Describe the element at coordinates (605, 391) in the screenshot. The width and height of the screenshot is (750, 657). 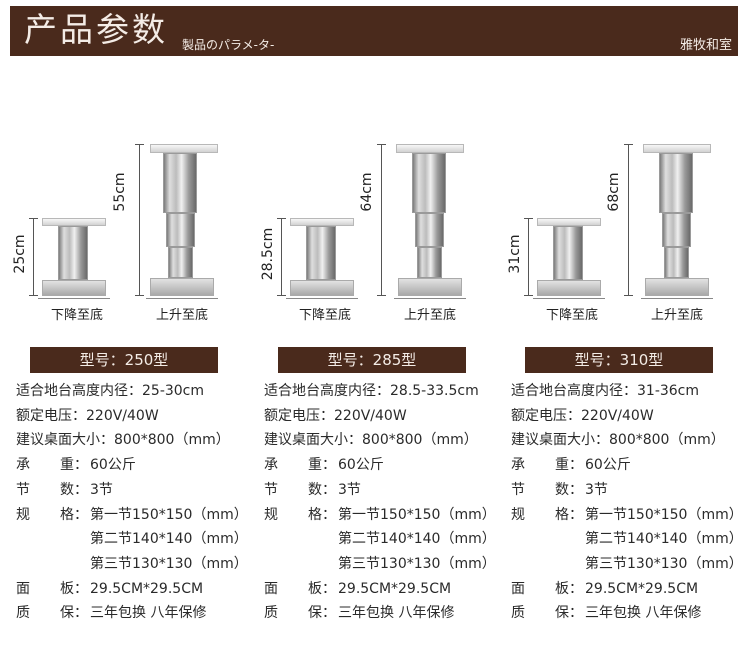
I see `spec-fit: 适合地台高度内径：31-36cm` at that location.